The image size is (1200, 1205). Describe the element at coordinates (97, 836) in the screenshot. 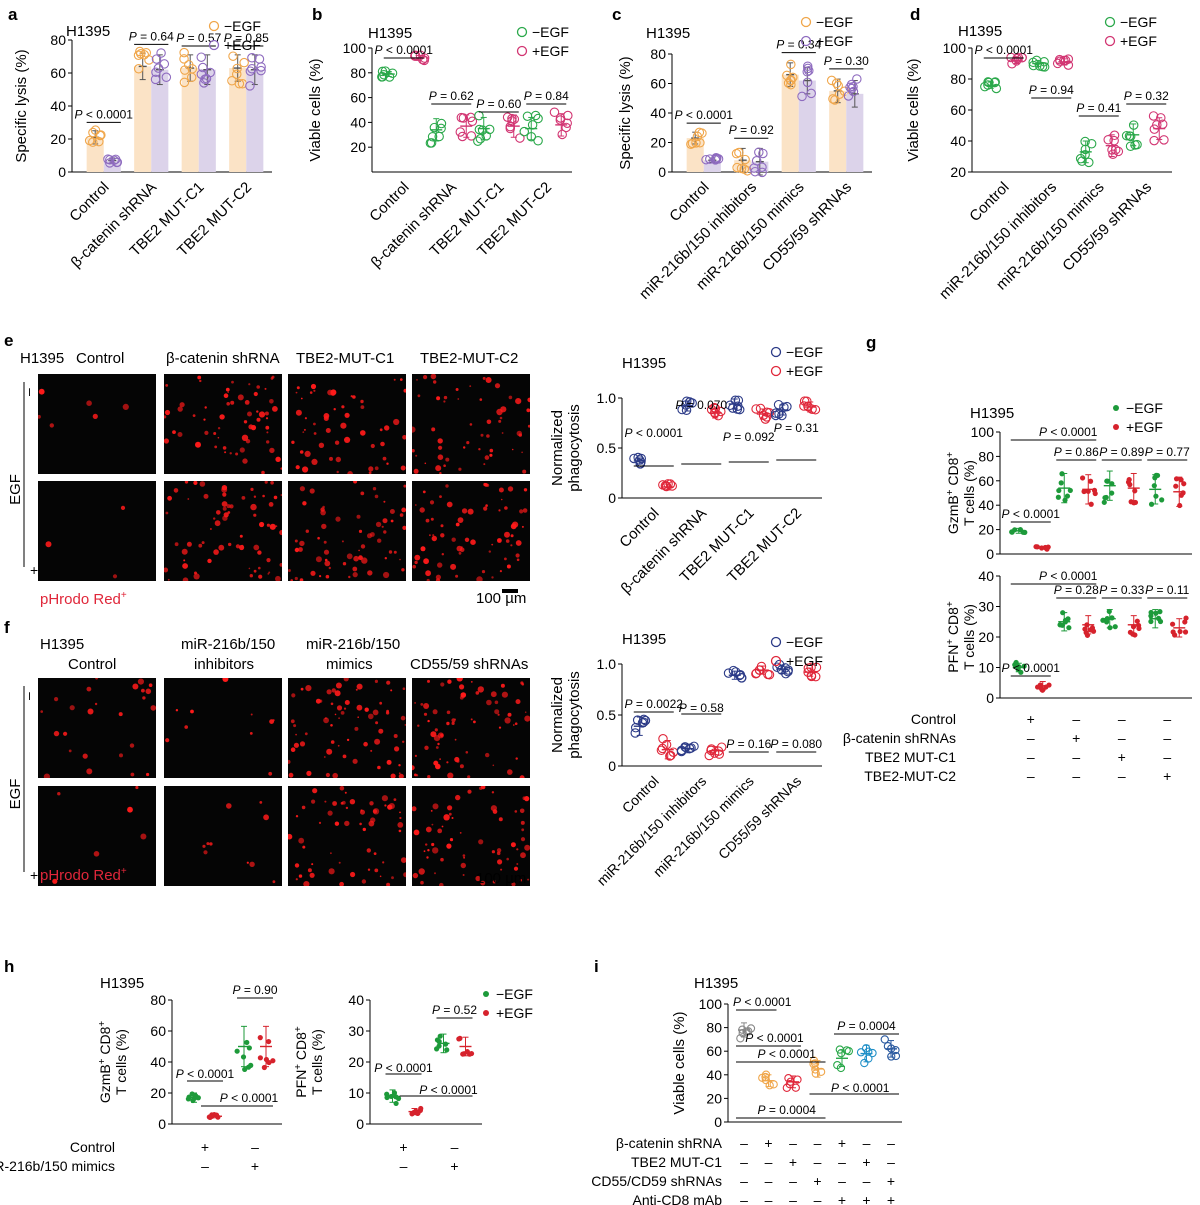

I see `micro-f-ctrl-plus` at that location.